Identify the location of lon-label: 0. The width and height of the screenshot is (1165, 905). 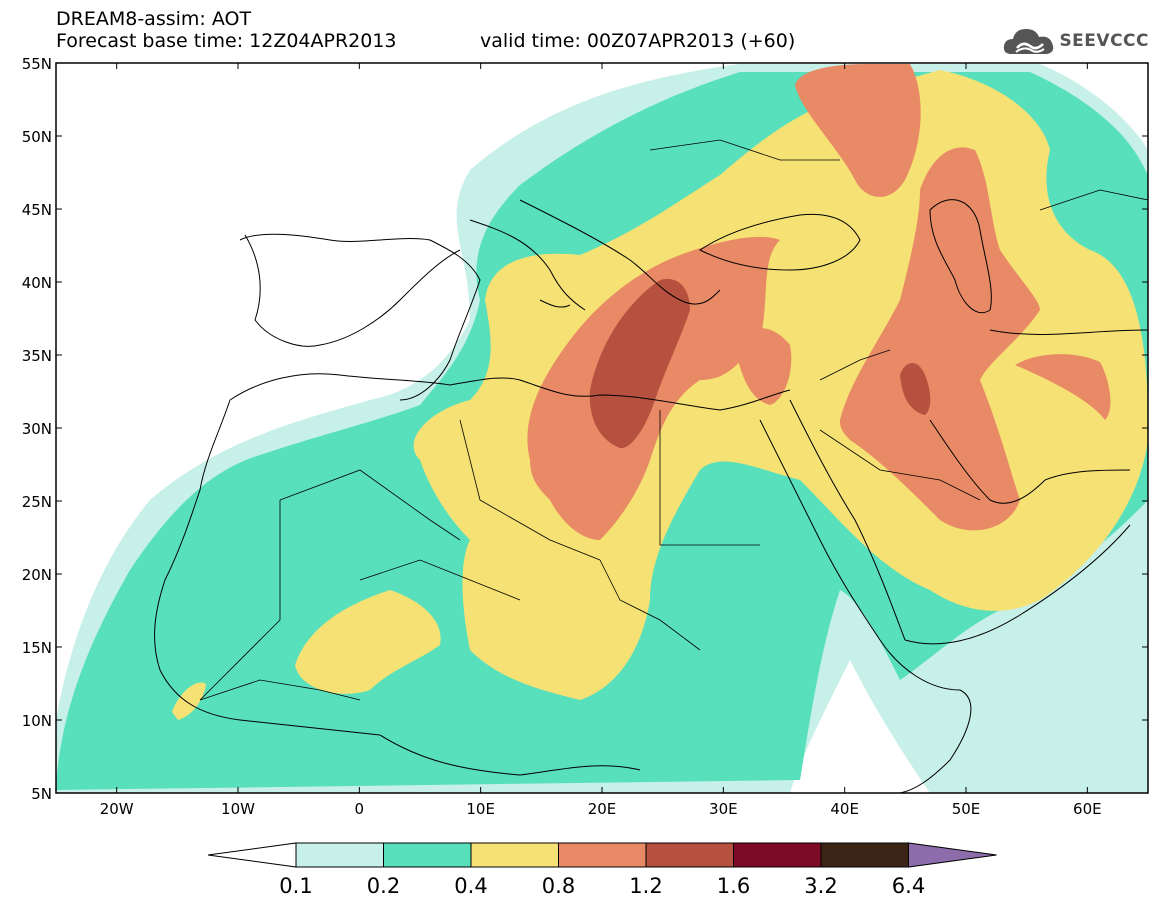
(360, 809).